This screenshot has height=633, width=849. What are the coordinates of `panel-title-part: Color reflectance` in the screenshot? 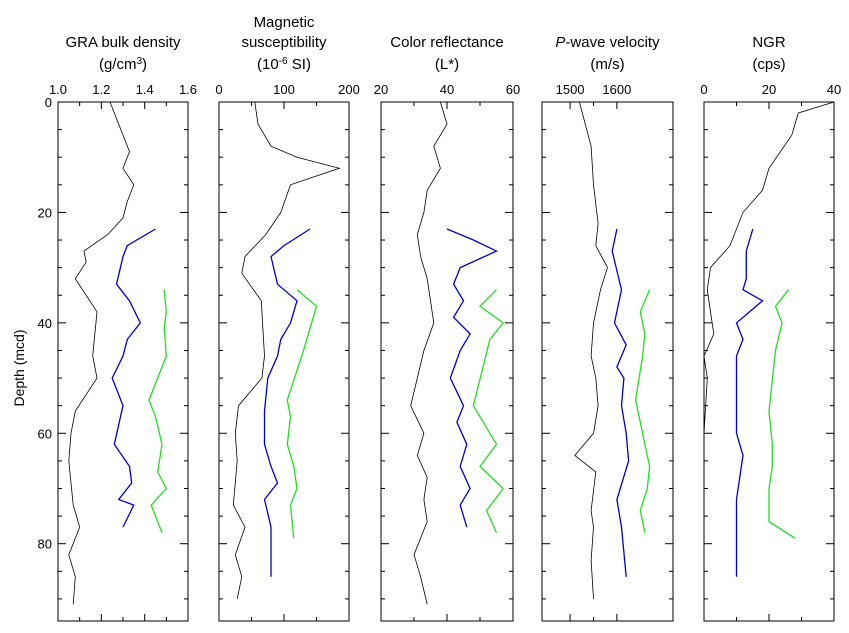 It's located at (446, 42).